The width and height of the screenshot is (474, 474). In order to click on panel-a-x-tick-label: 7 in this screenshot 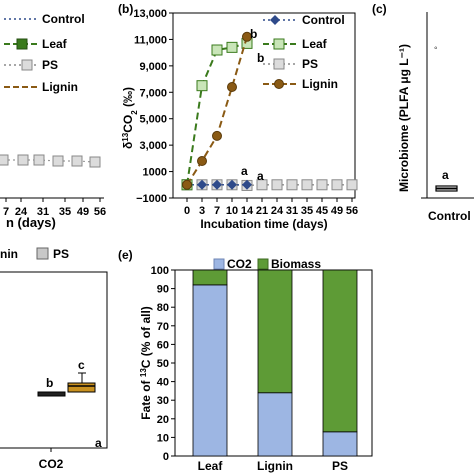, I will do `click(6, 212)`.